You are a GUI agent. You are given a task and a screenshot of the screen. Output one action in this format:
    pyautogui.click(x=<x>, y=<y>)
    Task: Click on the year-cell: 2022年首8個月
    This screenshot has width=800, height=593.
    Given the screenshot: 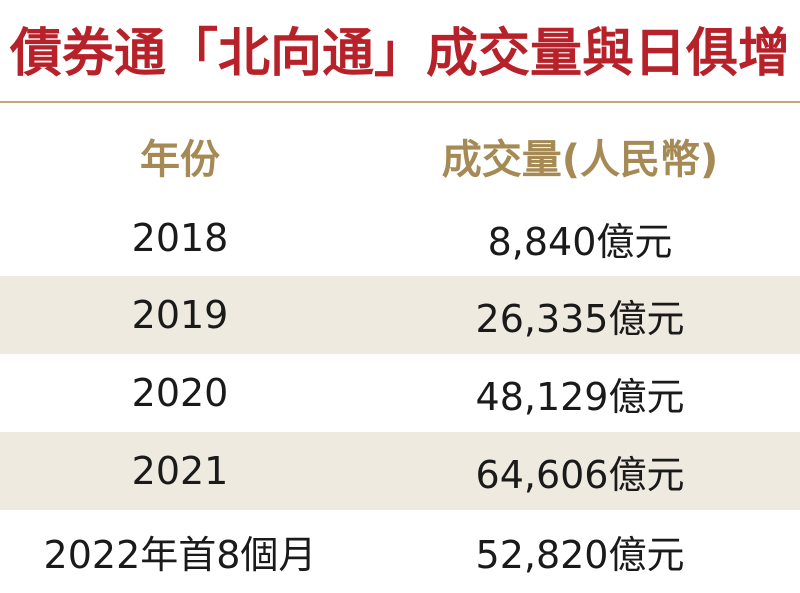 What is the action you would take?
    pyautogui.click(x=180, y=555)
    